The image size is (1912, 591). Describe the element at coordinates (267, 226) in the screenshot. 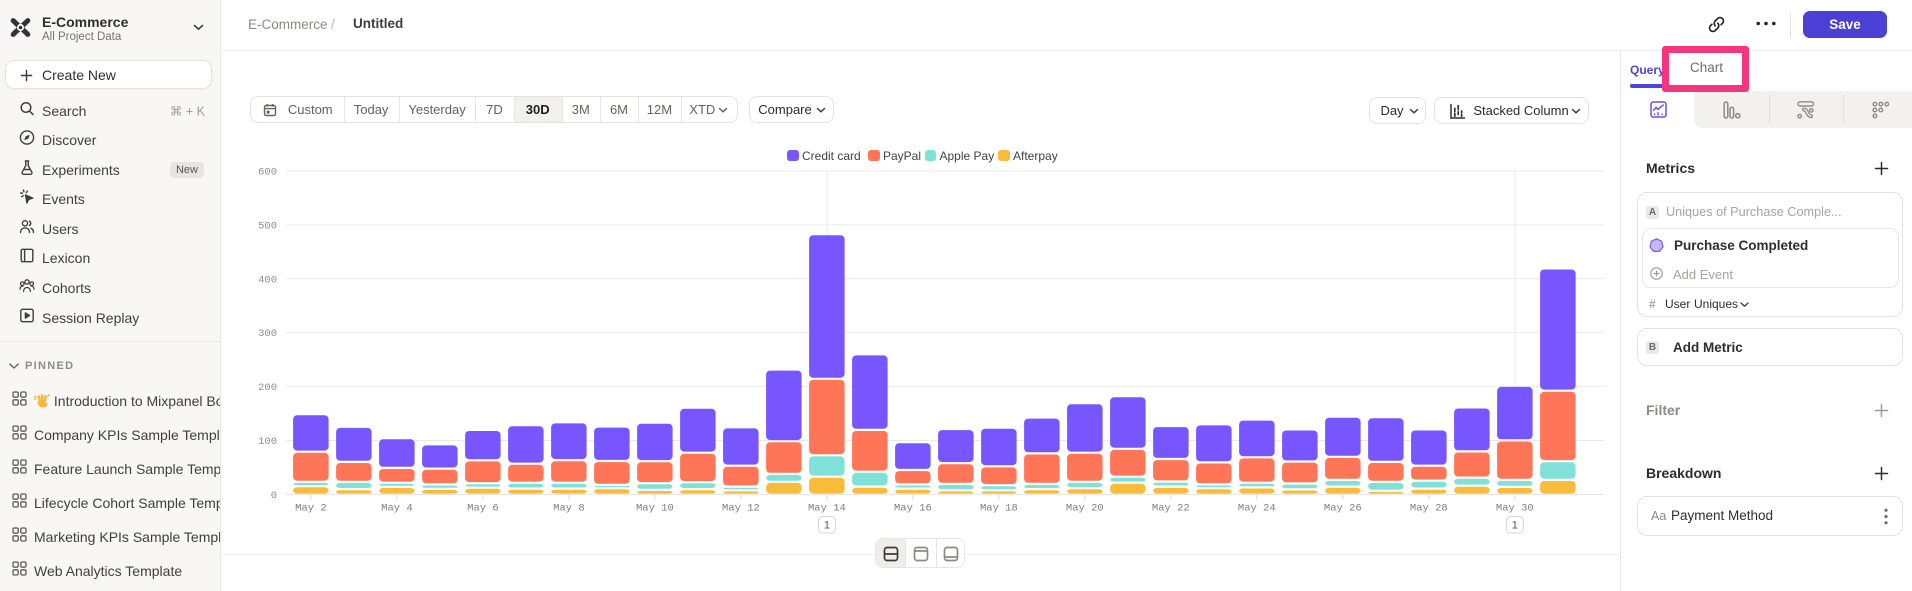

I see `svg-text: 500` at that location.